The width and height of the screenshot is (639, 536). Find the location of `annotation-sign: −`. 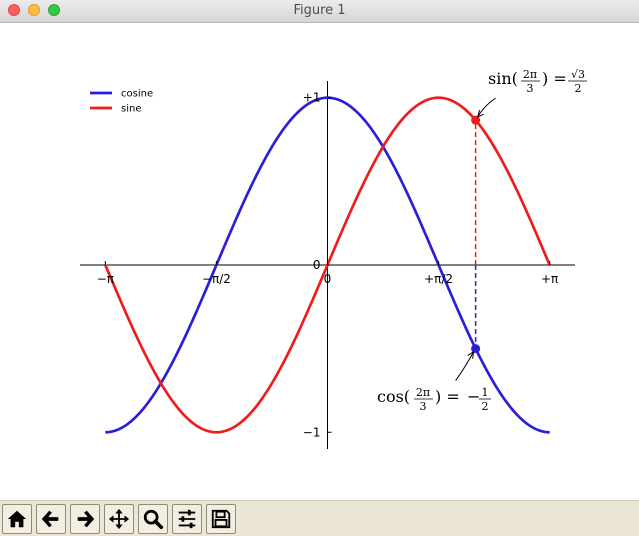

annotation-sign: − is located at coordinates (473, 396).